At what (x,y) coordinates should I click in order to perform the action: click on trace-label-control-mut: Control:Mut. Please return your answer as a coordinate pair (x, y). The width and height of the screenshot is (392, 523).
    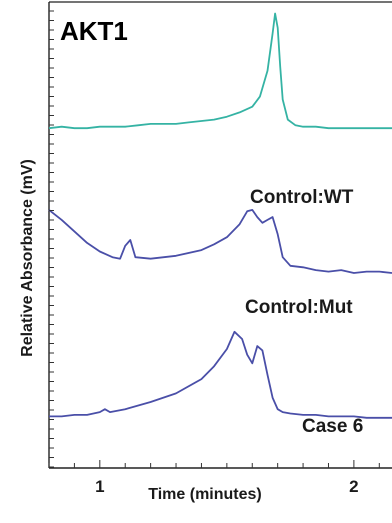
    Looking at the image, I should click on (299, 307).